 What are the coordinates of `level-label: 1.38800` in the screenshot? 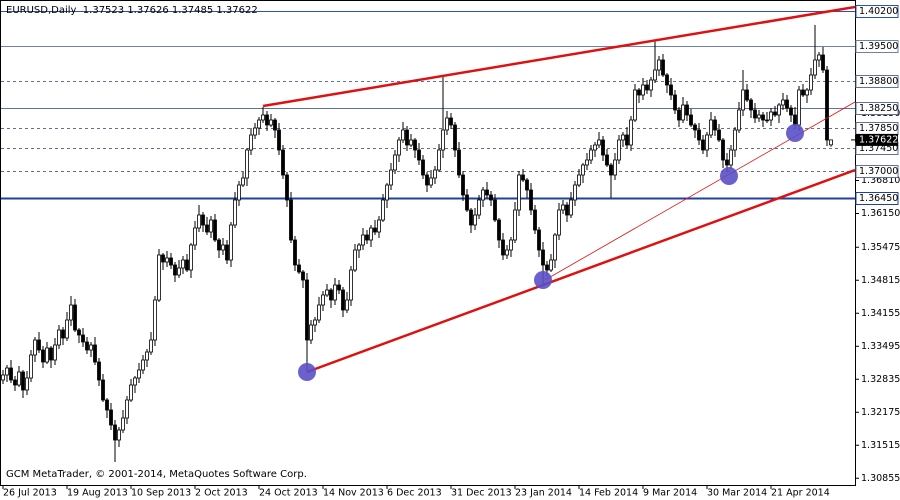 It's located at (878, 81).